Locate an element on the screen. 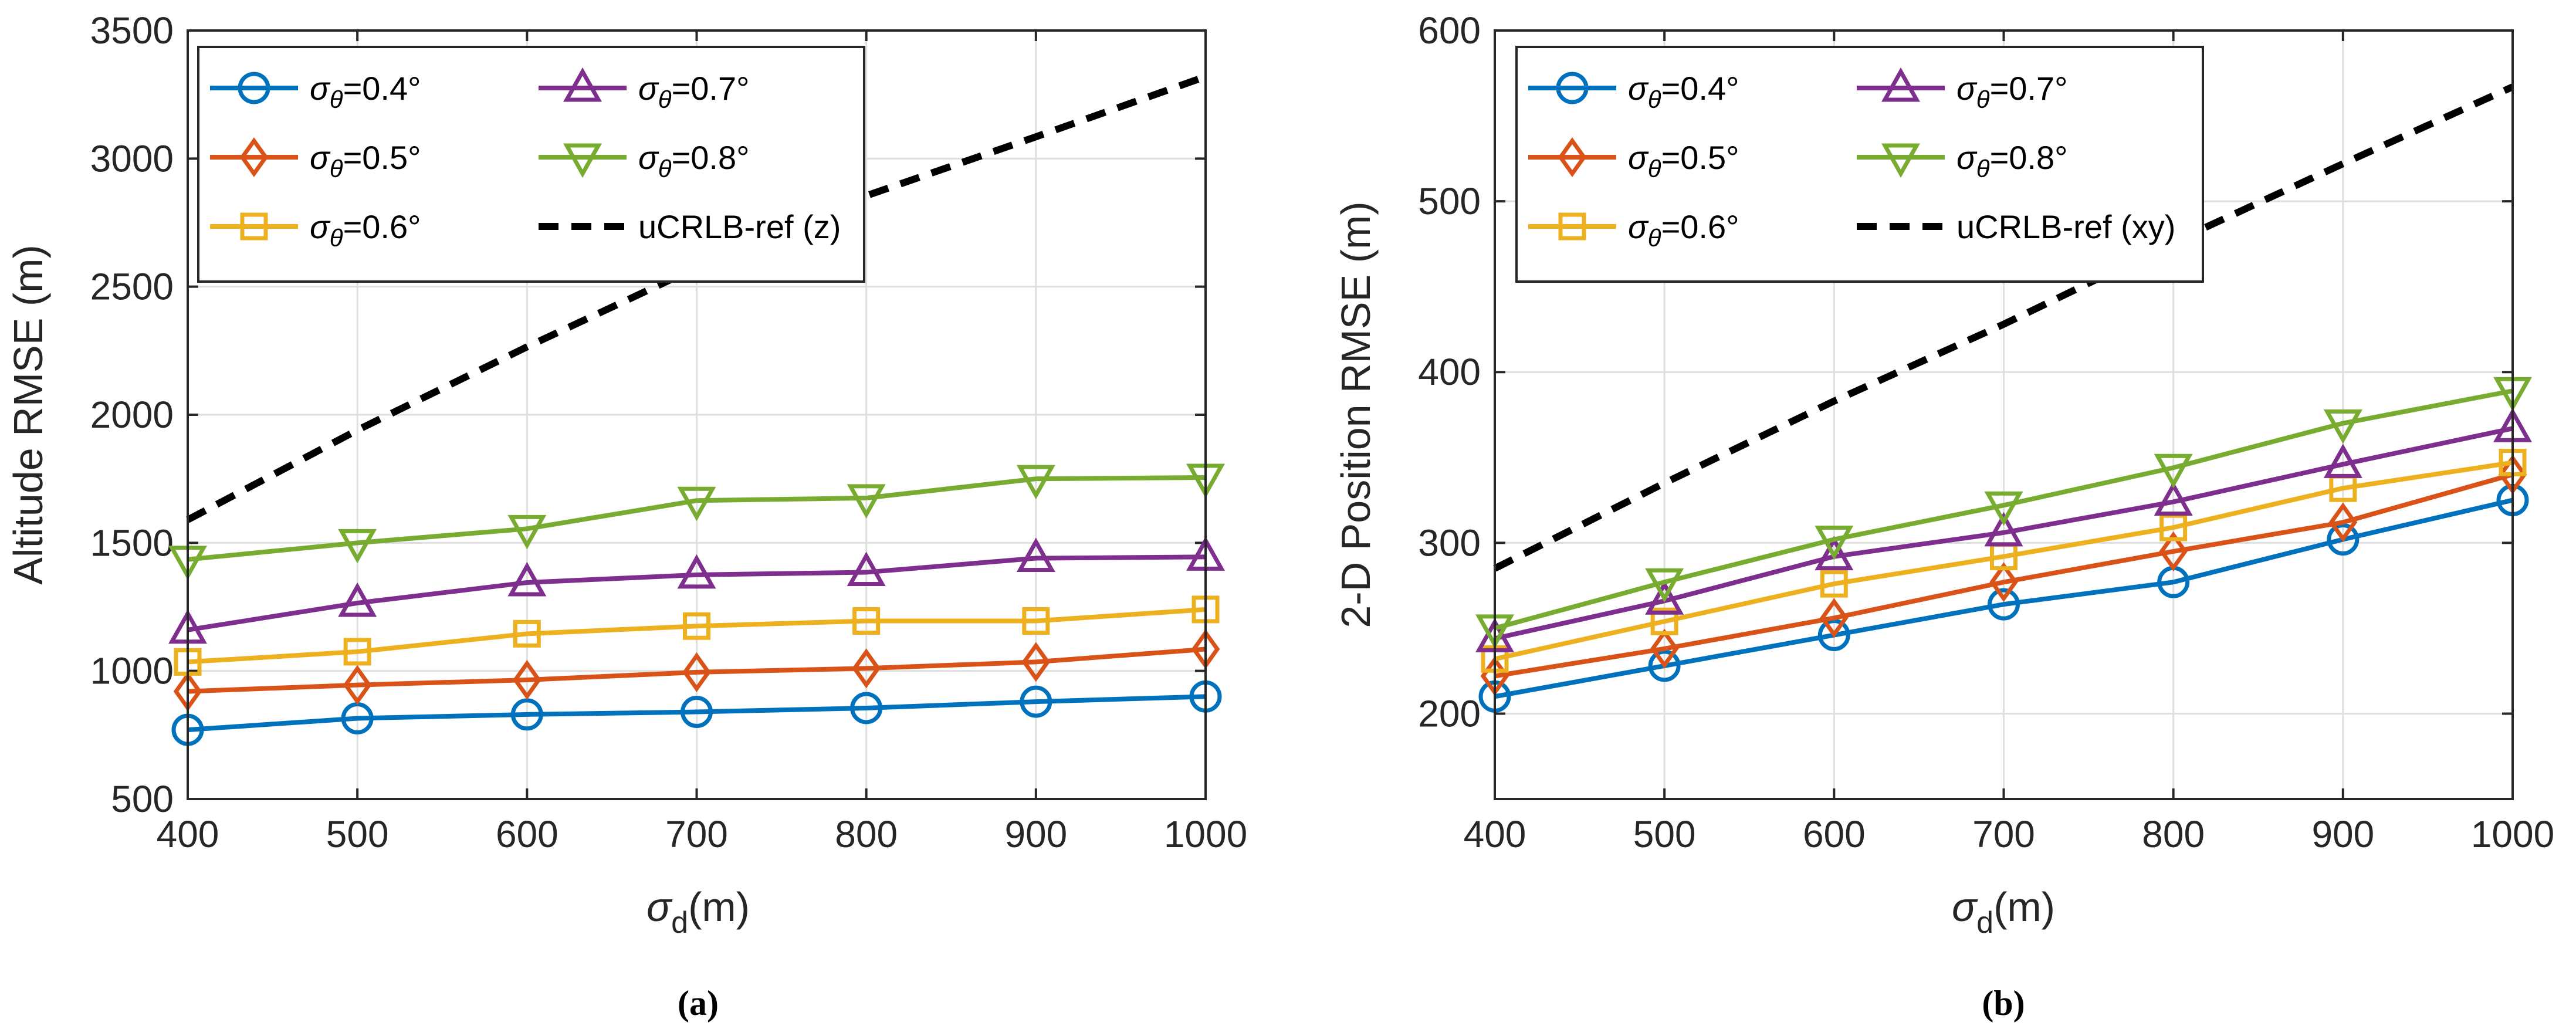  y-tick-label: 300 is located at coordinates (1449, 543).